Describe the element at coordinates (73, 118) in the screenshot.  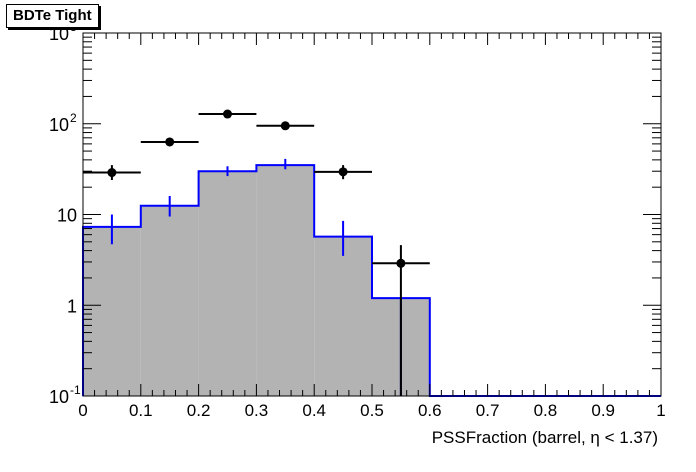
I see `y-tick-exponent: 2` at that location.